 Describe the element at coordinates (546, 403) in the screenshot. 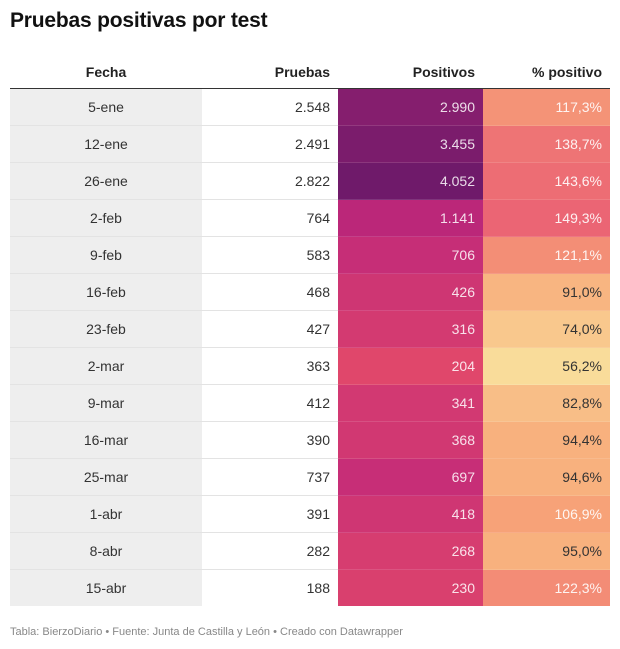

I see `cell-pct-positivo: 82,8%` at that location.